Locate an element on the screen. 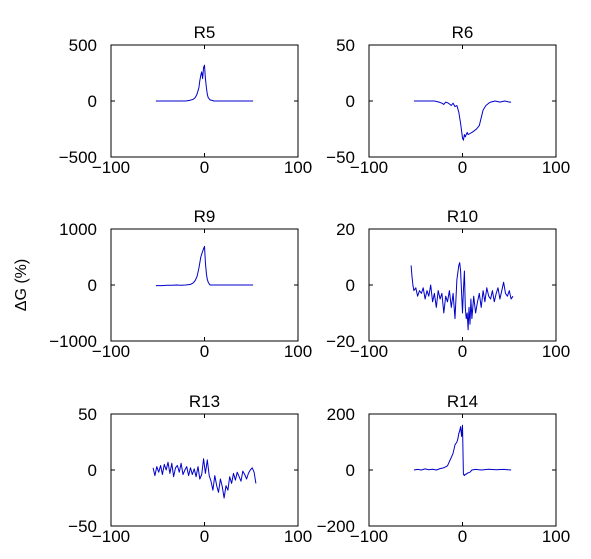  y-tick-label: −200 is located at coordinates (336, 526).